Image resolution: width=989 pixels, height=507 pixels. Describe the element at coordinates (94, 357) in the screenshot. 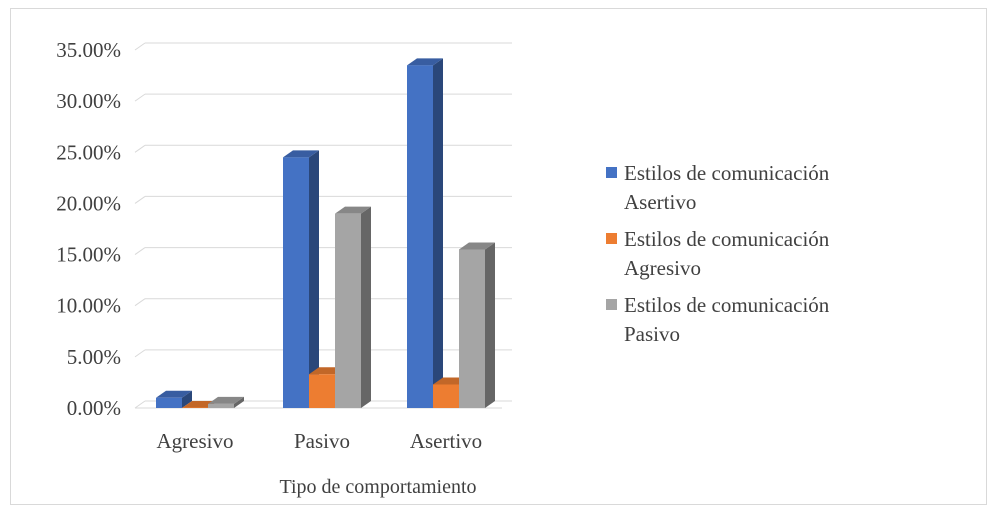

I see `y-tick-label: 5.00%` at that location.